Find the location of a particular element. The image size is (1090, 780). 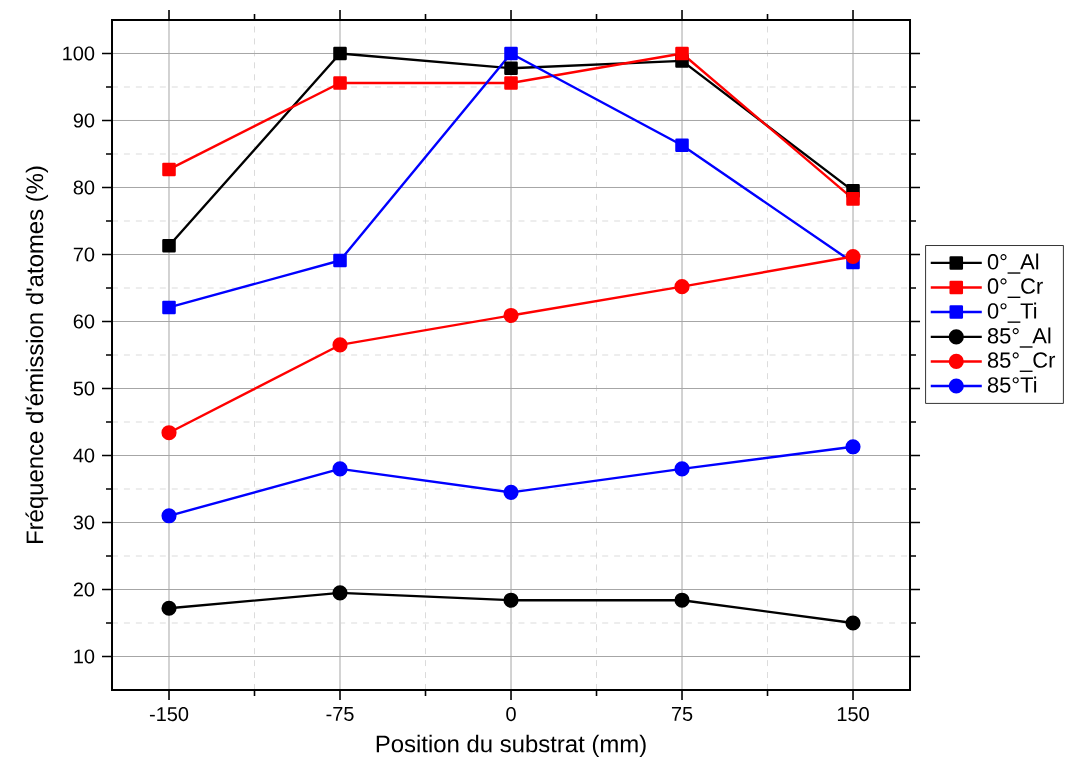

x-tick-label: 0 is located at coordinates (511, 714).